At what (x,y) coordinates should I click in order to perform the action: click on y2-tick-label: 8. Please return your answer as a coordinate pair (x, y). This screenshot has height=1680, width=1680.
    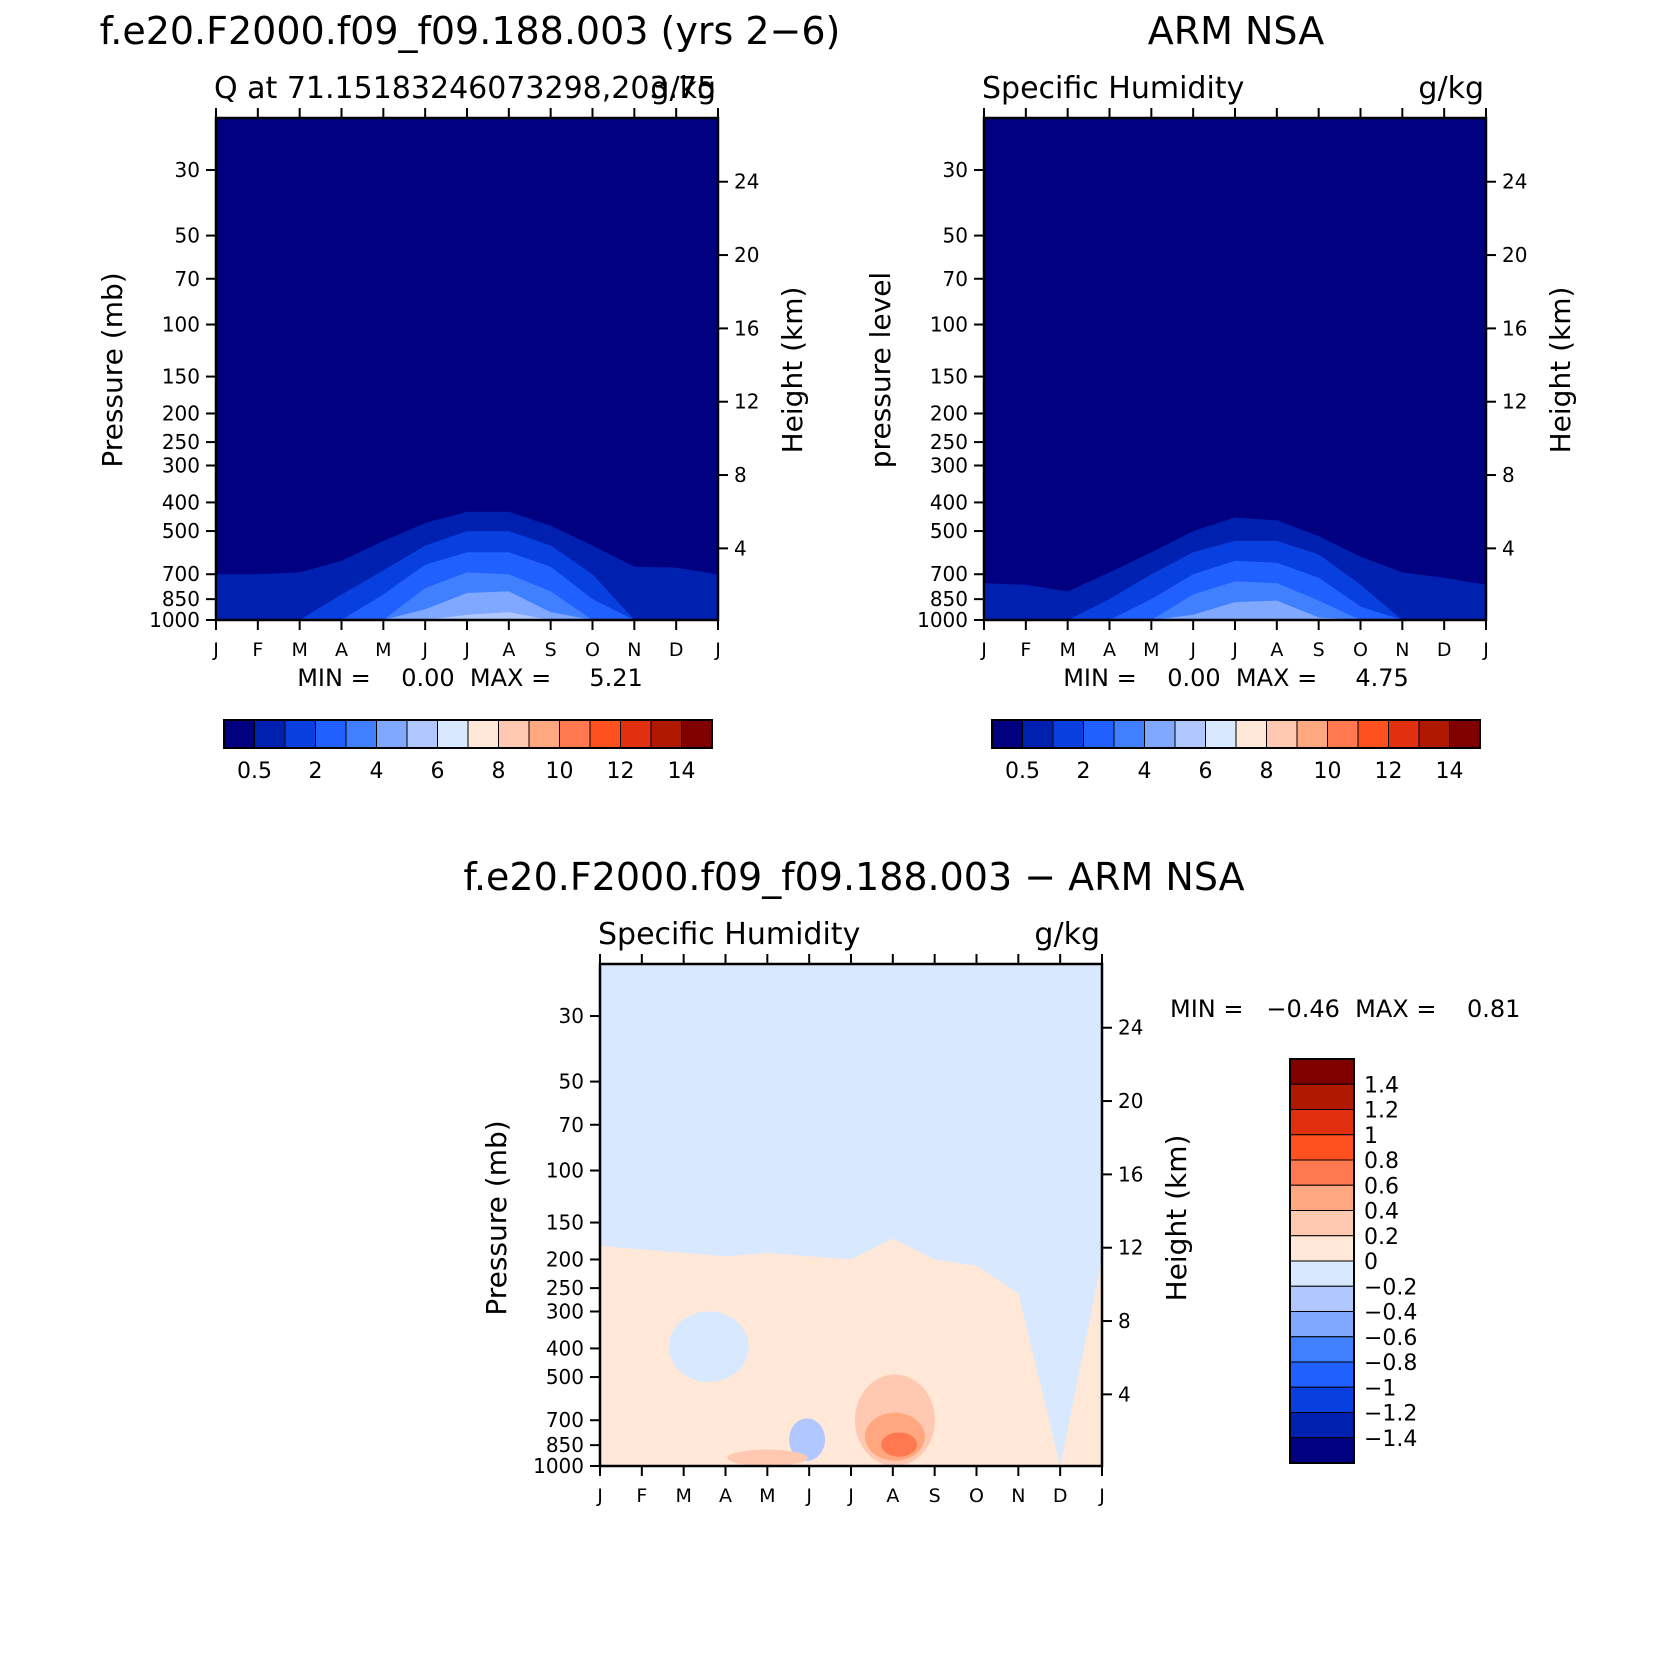
    Looking at the image, I should click on (740, 475).